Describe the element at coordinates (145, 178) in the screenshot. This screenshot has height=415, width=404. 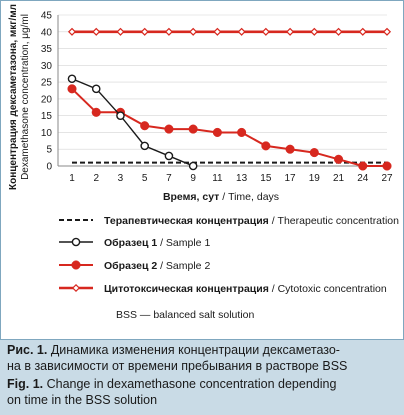
I see `x-tick-label-3: 5` at that location.